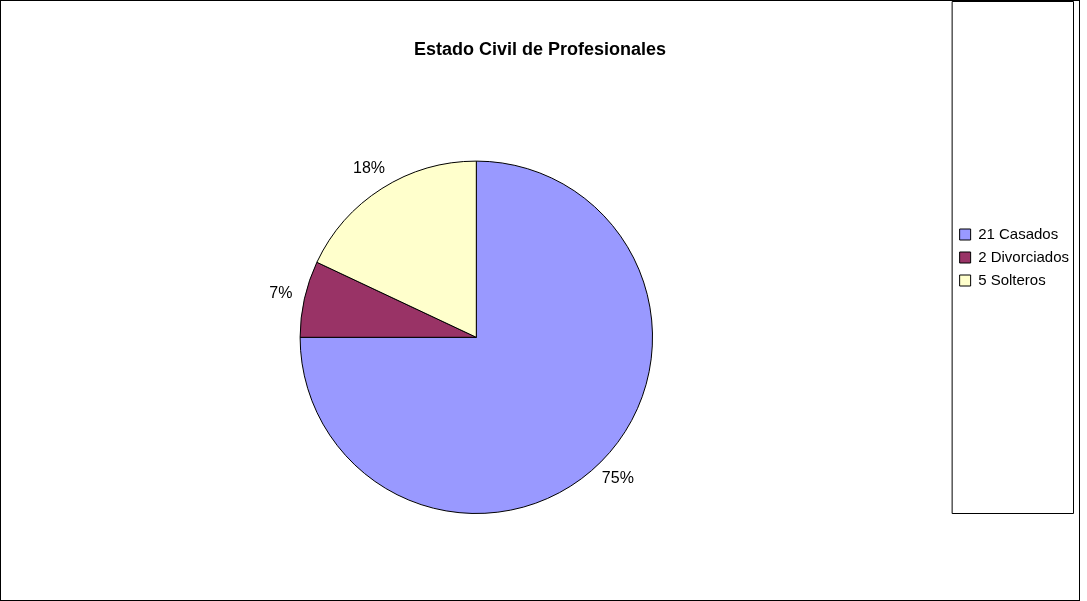 The width and height of the screenshot is (1087, 601). I want to click on legend-label: 2 Divorciados, so click(1023, 256).